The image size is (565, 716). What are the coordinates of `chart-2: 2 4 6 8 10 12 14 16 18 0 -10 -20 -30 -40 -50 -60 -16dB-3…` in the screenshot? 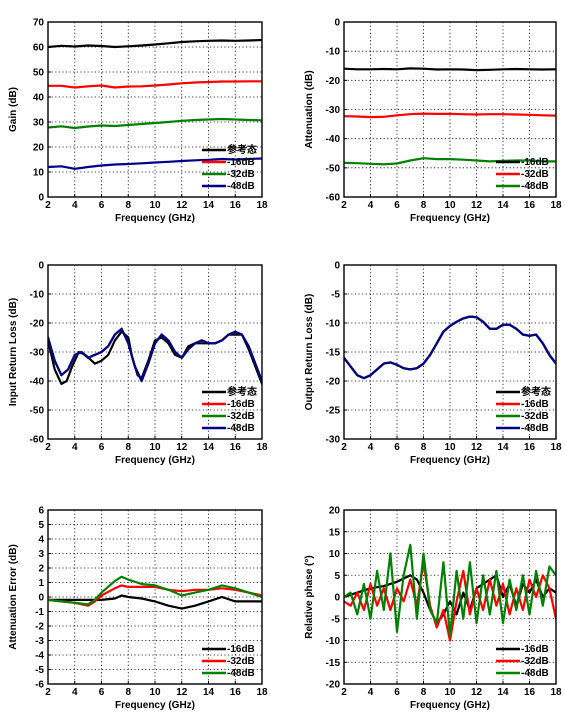 It's located at (433, 121).